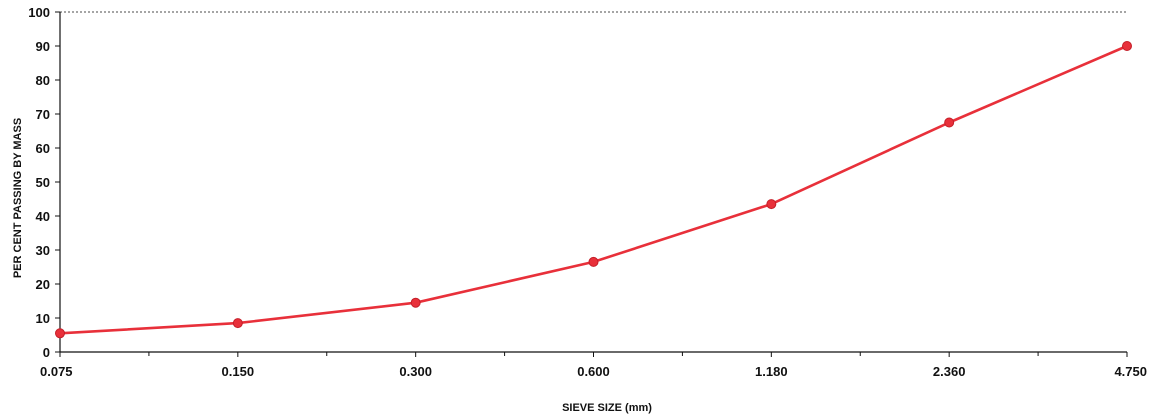 This screenshot has width=1152, height=416. What do you see at coordinates (607, 408) in the screenshot?
I see `x-axis-title: SIEVE SIZE (mm)` at bounding box center [607, 408].